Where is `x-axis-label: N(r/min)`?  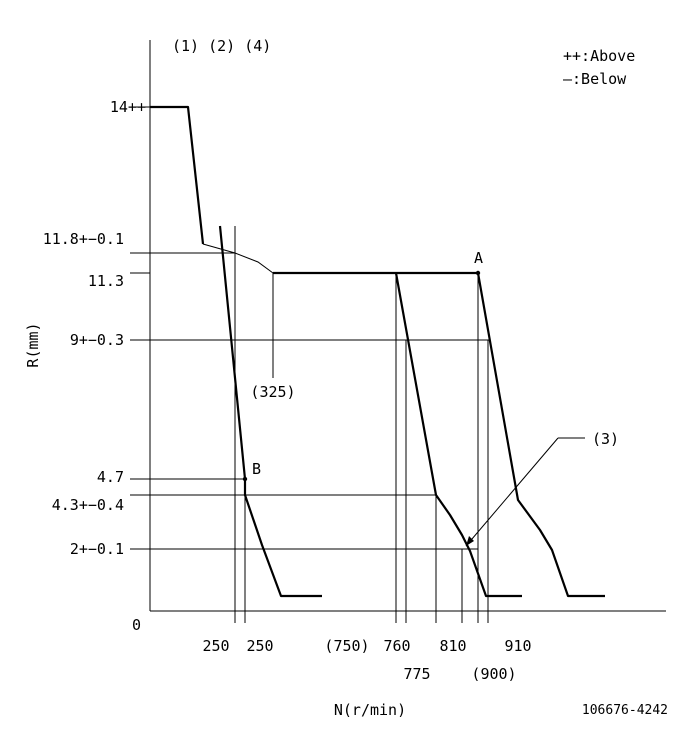 x-axis-label: N(r/min) is located at coordinates (370, 710).